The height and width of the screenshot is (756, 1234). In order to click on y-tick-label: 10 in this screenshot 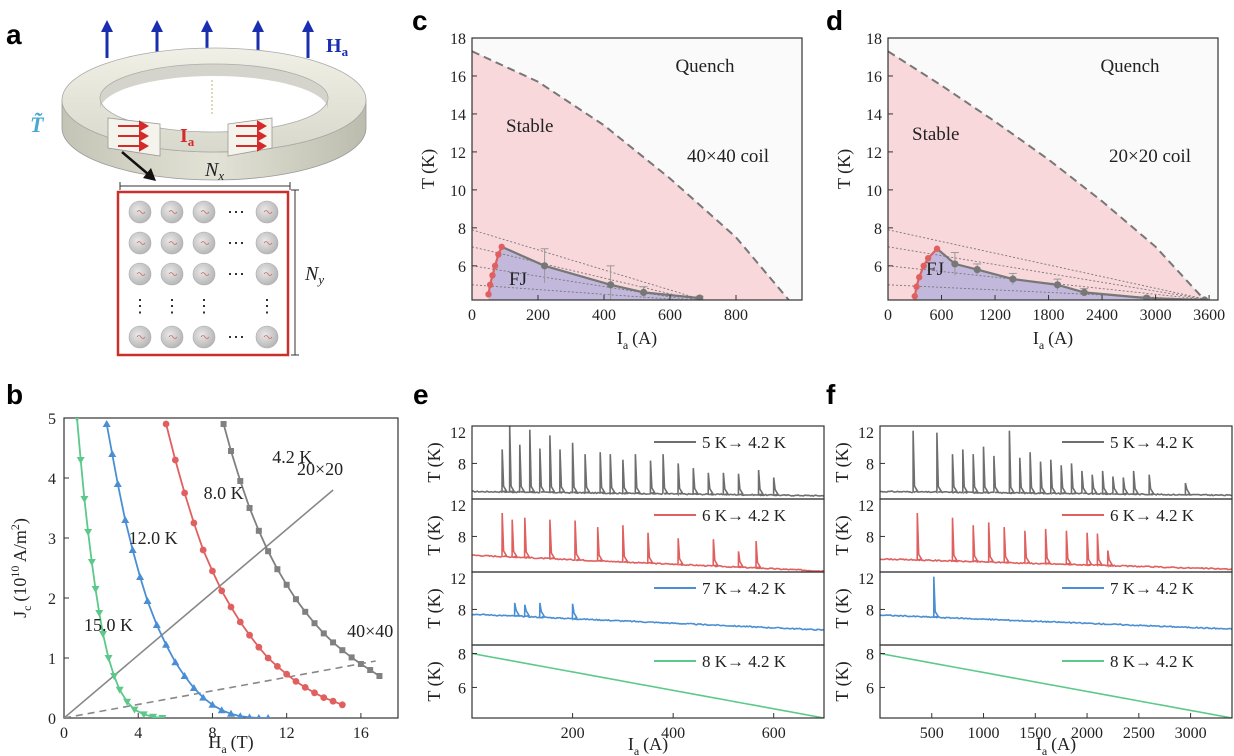, I will do `click(874, 191)`.